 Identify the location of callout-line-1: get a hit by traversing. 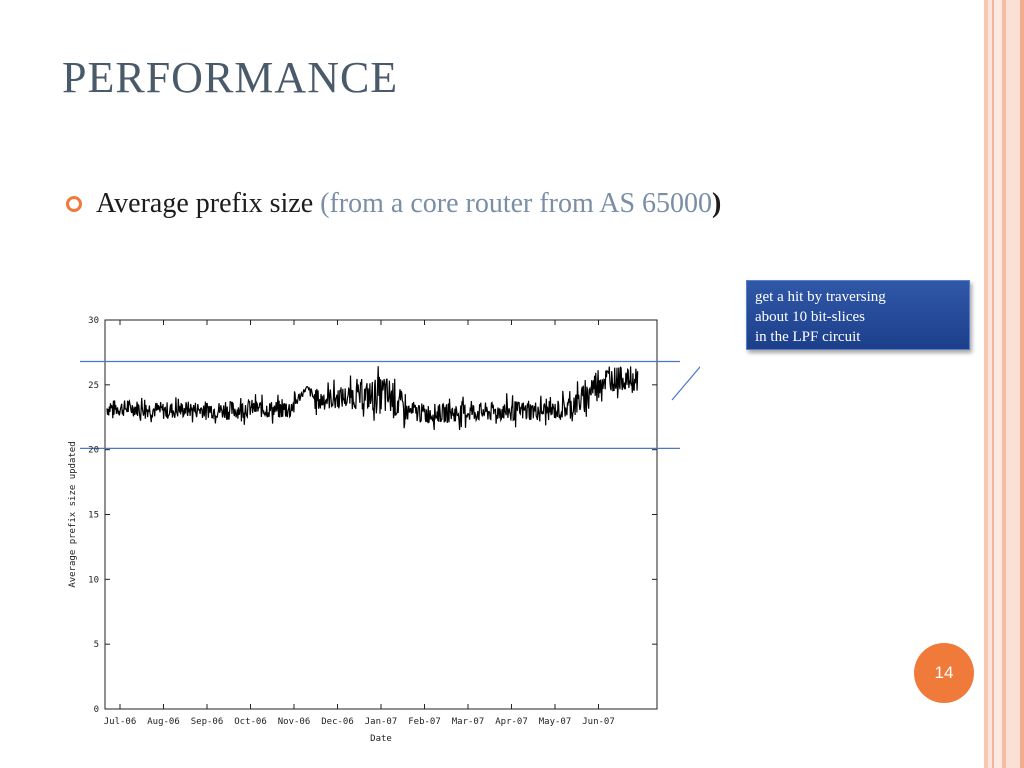
(820, 297).